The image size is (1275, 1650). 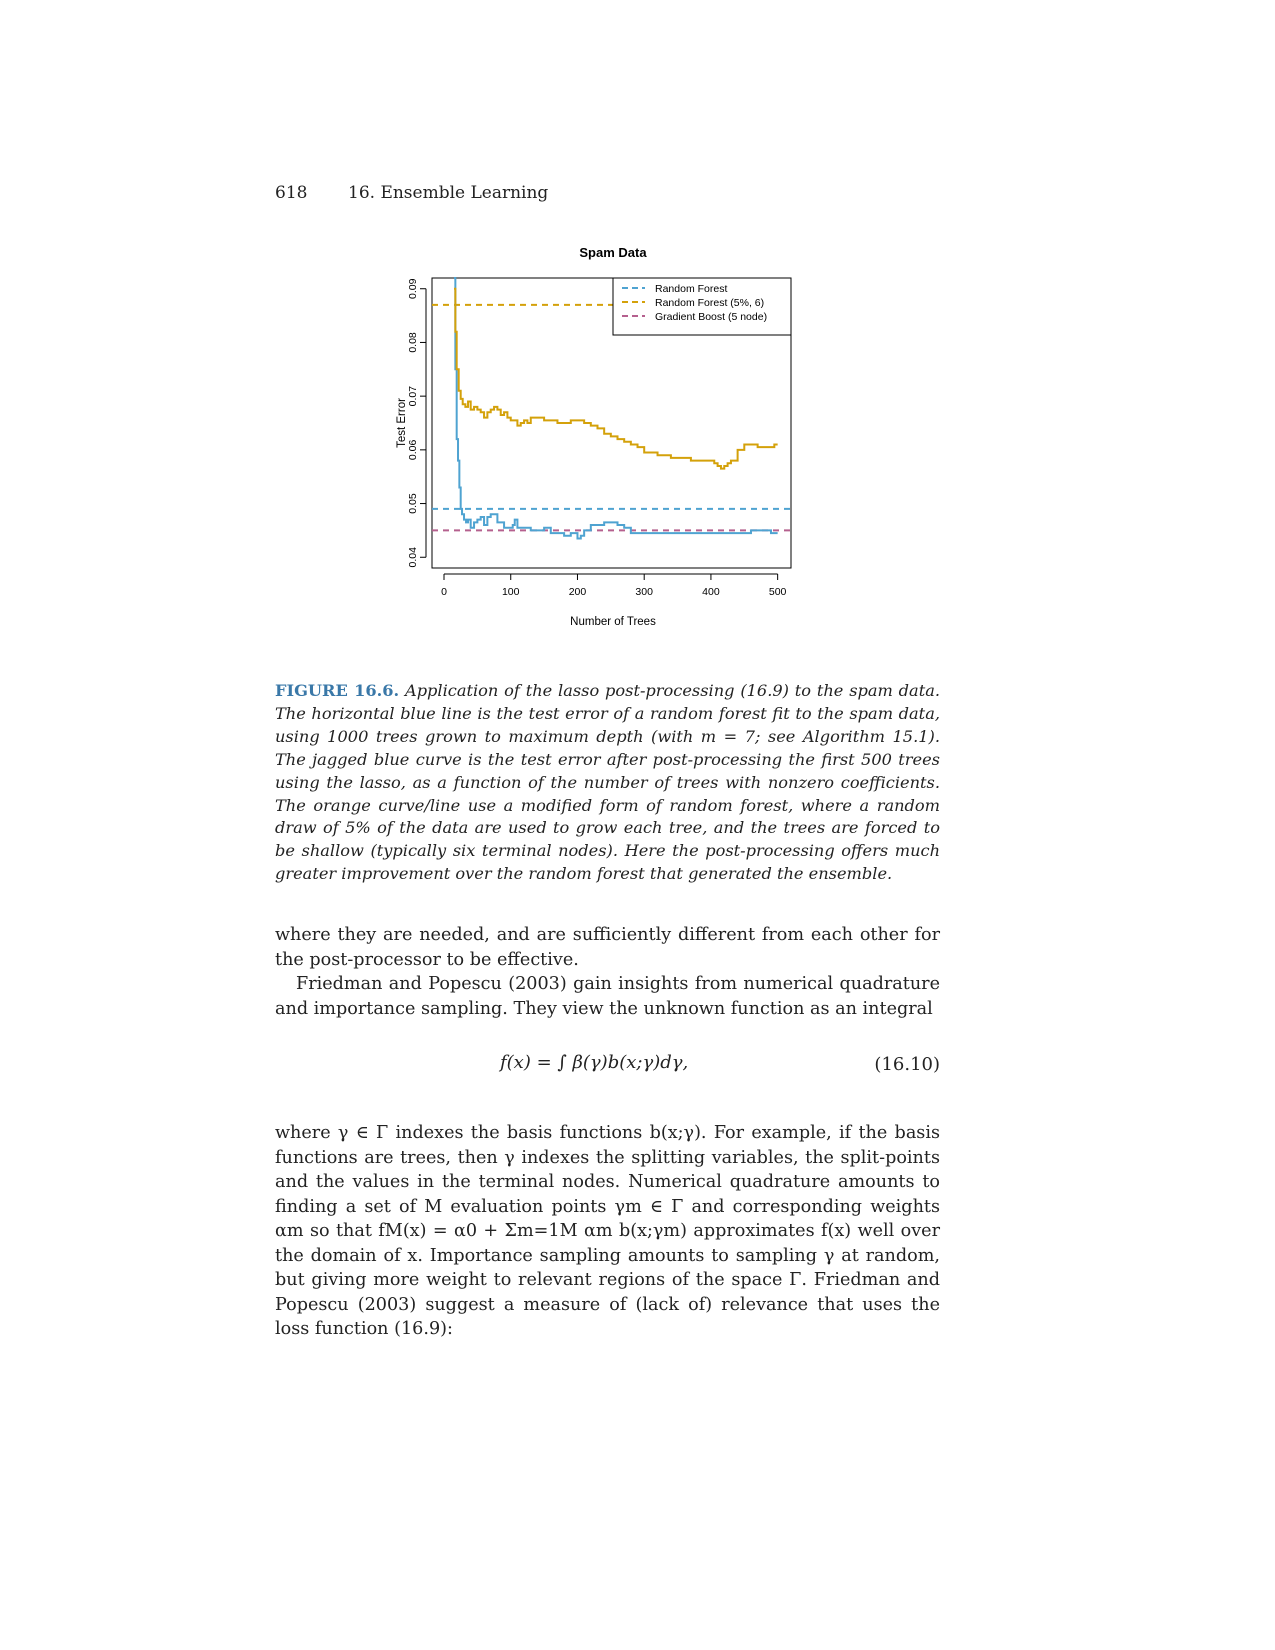 I want to click on y-axis-label: Test Error, so click(x=402, y=423).